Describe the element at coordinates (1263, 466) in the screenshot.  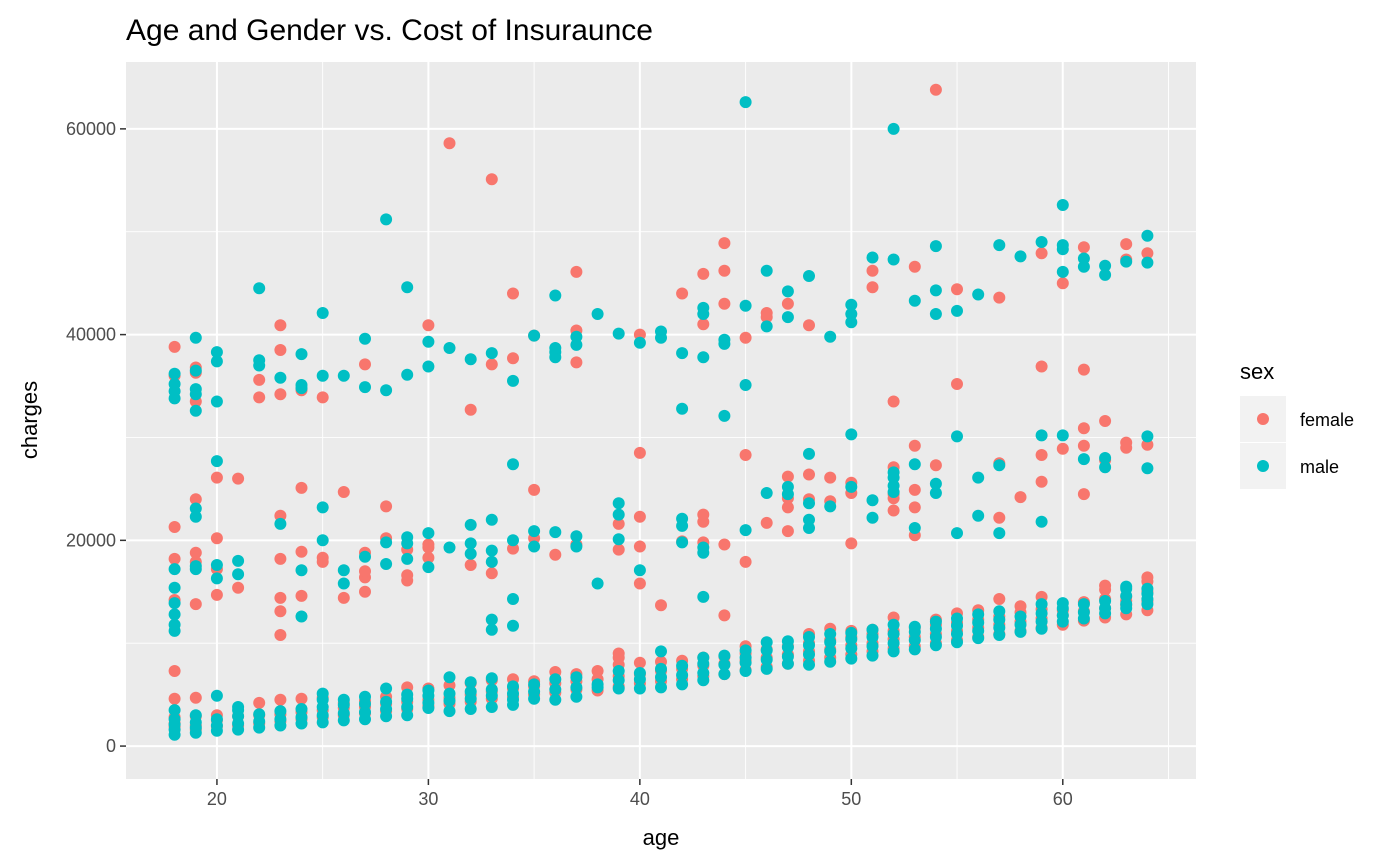
I see `legend-key-male` at that location.